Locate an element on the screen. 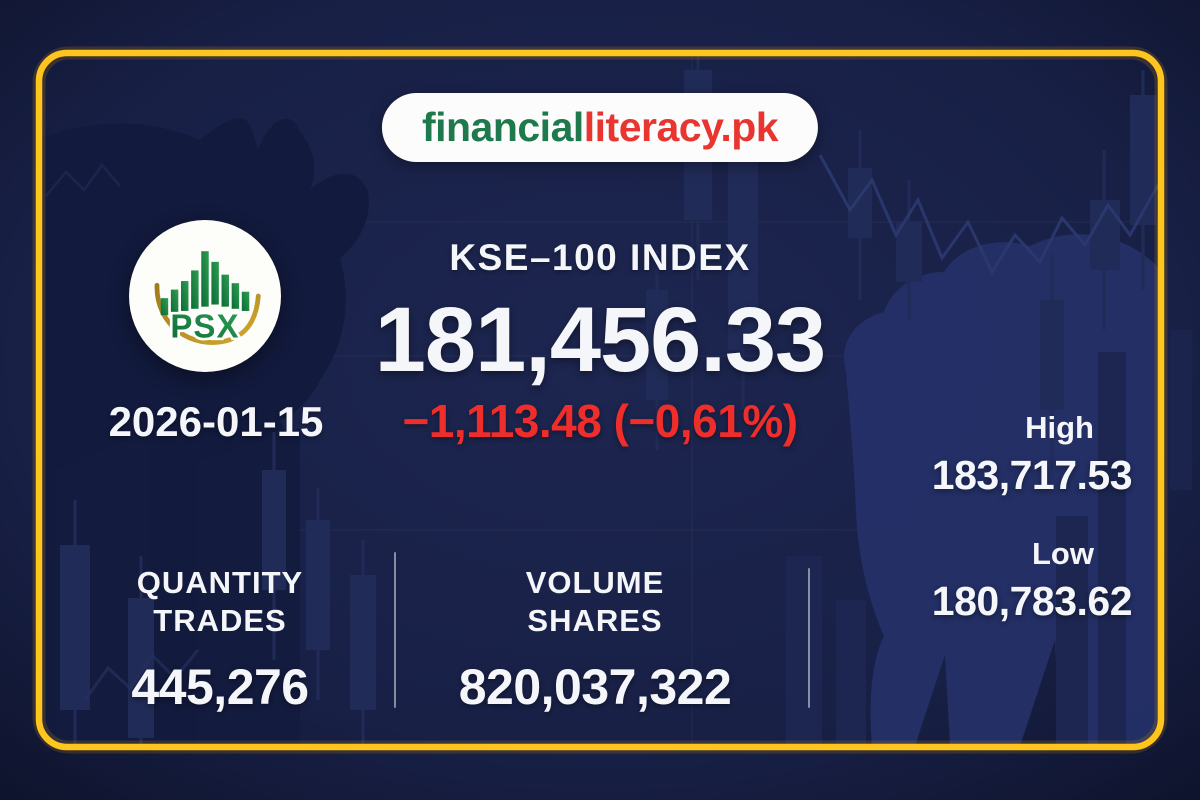  quantity-trades-value: 445,276 is located at coordinates (220, 687).